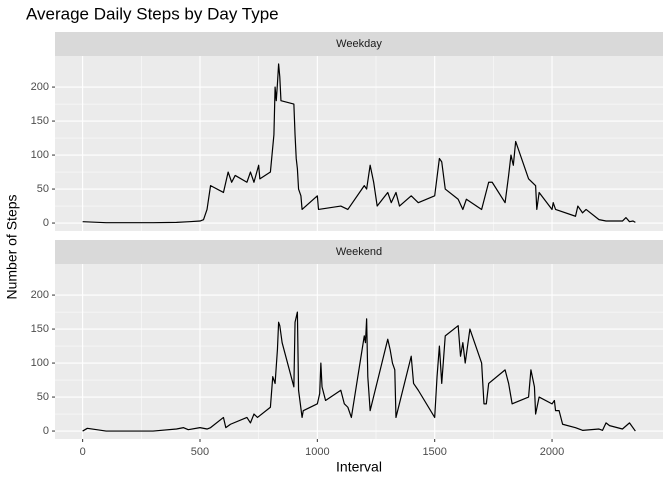 This screenshot has width=672, height=480. Describe the element at coordinates (152, 13) in the screenshot. I see `chart-title: Average Daily Steps by Day Type` at that location.